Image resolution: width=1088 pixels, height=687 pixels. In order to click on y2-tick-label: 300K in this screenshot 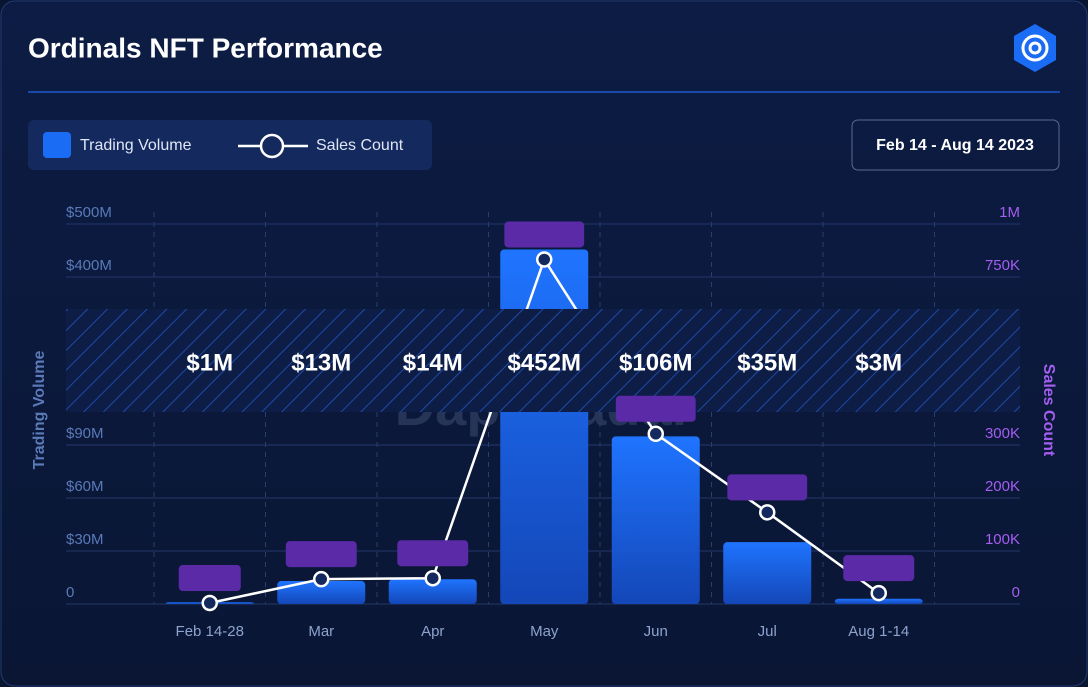, I will do `click(1002, 433)`.